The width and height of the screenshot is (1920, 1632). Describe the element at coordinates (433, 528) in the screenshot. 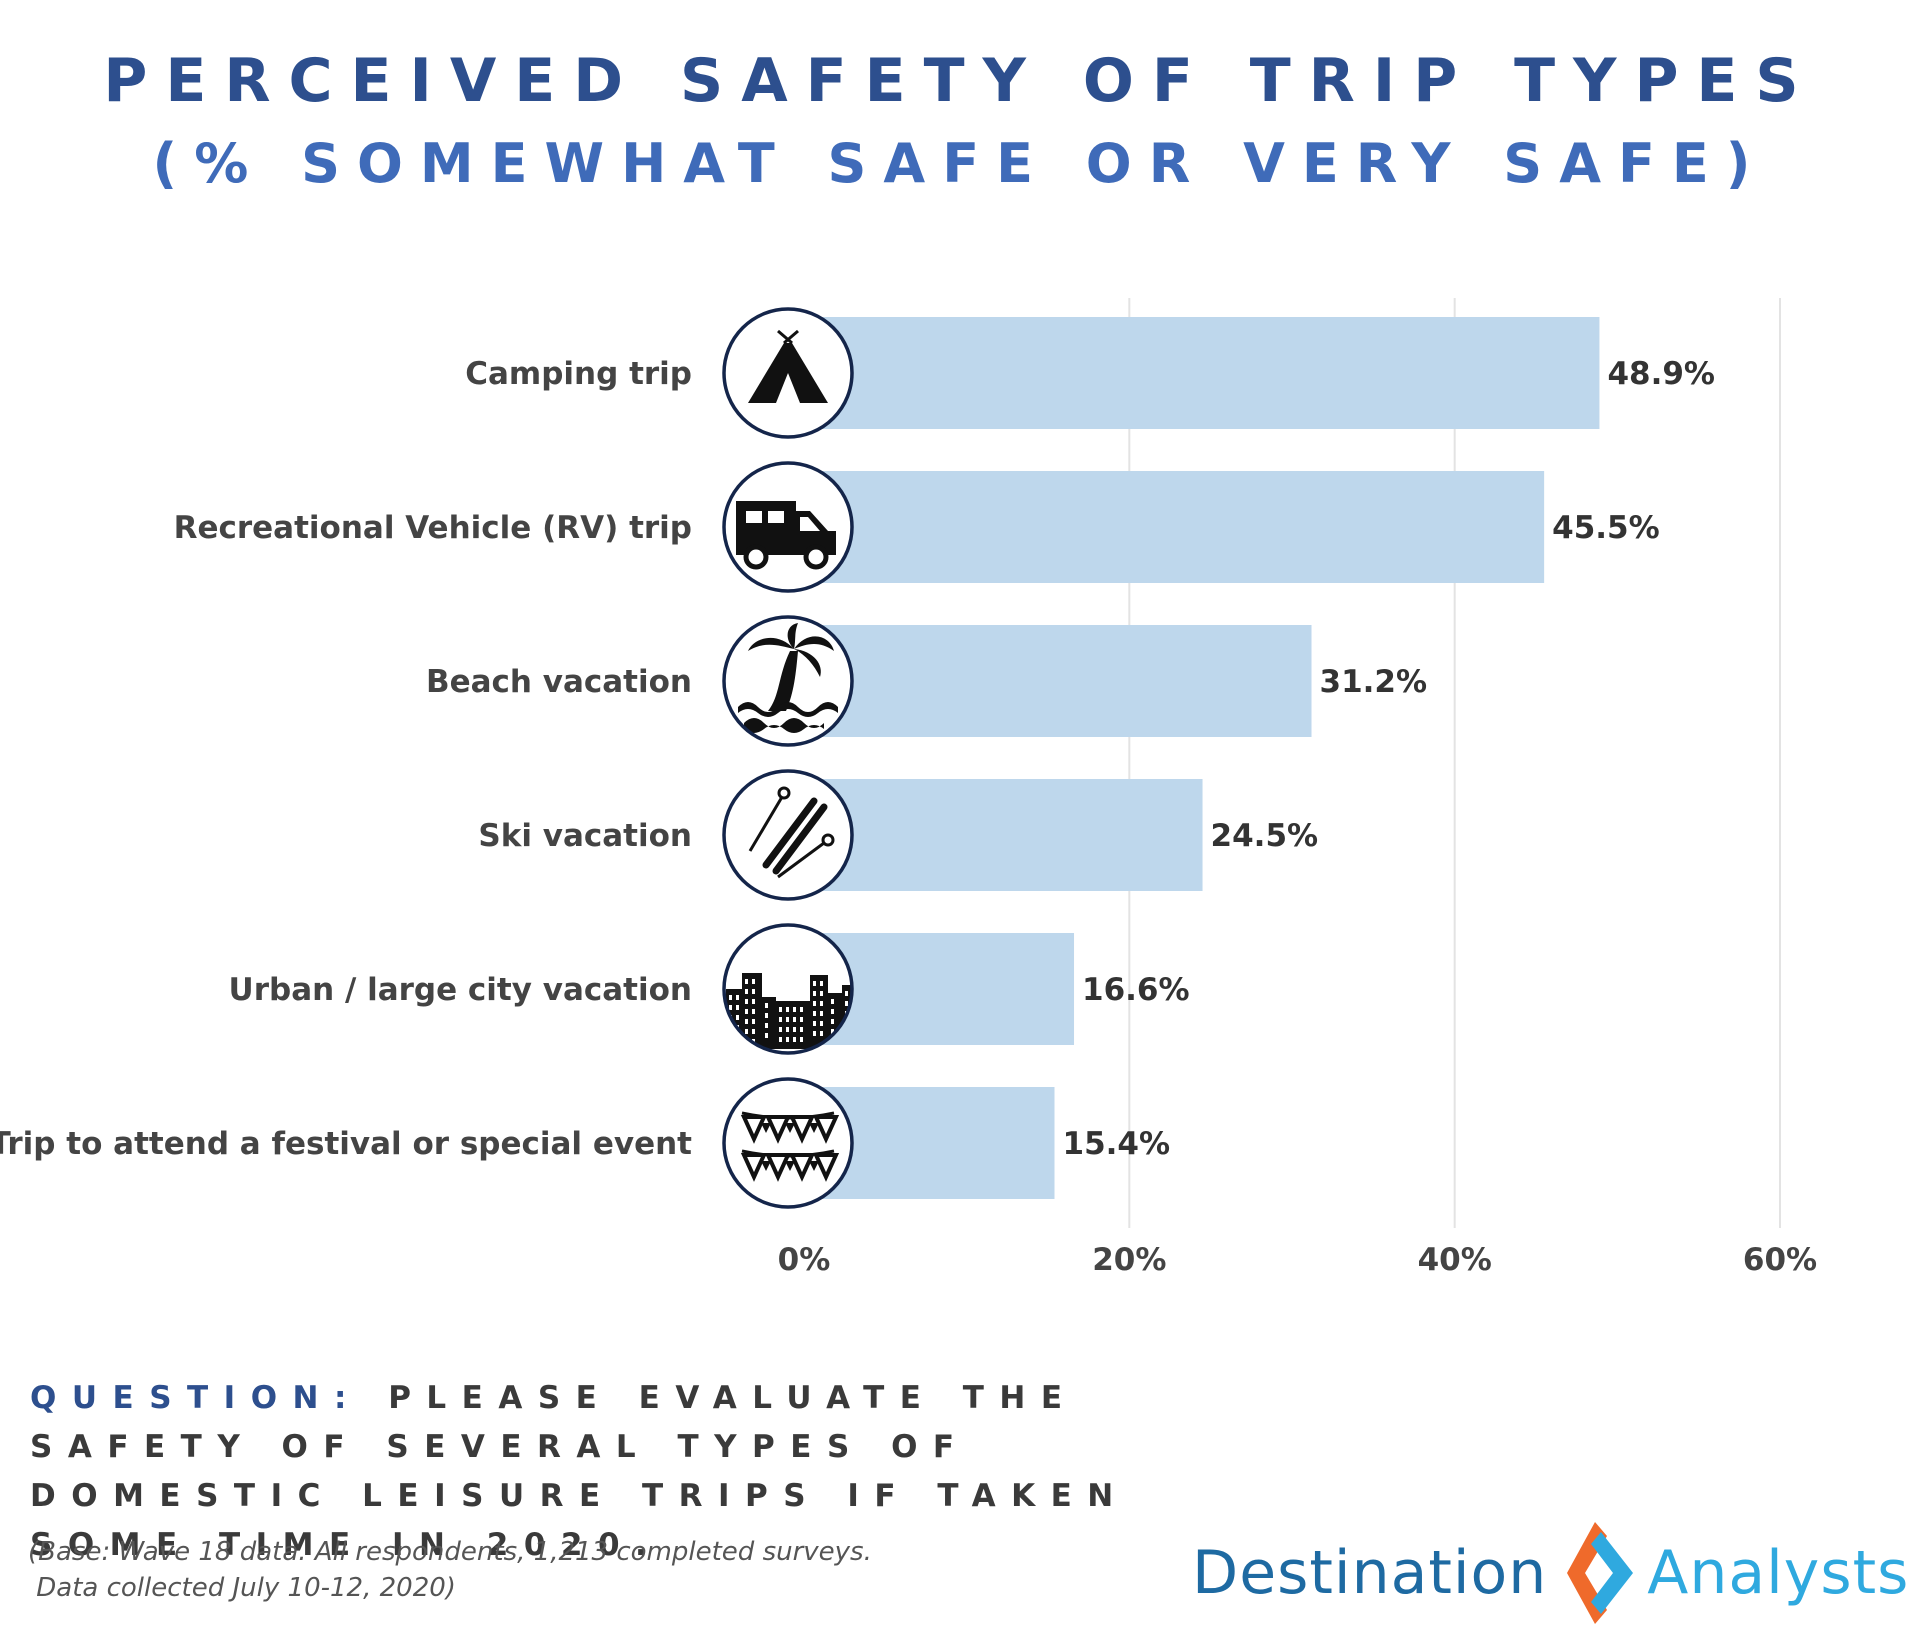

I see `category-label: Recreational Vehicle (RV) trip` at that location.